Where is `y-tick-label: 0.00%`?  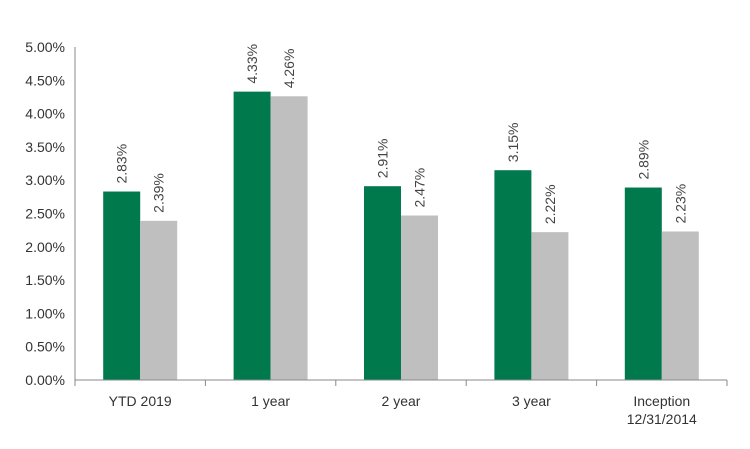
y-tick-label: 0.00% is located at coordinates (45, 380).